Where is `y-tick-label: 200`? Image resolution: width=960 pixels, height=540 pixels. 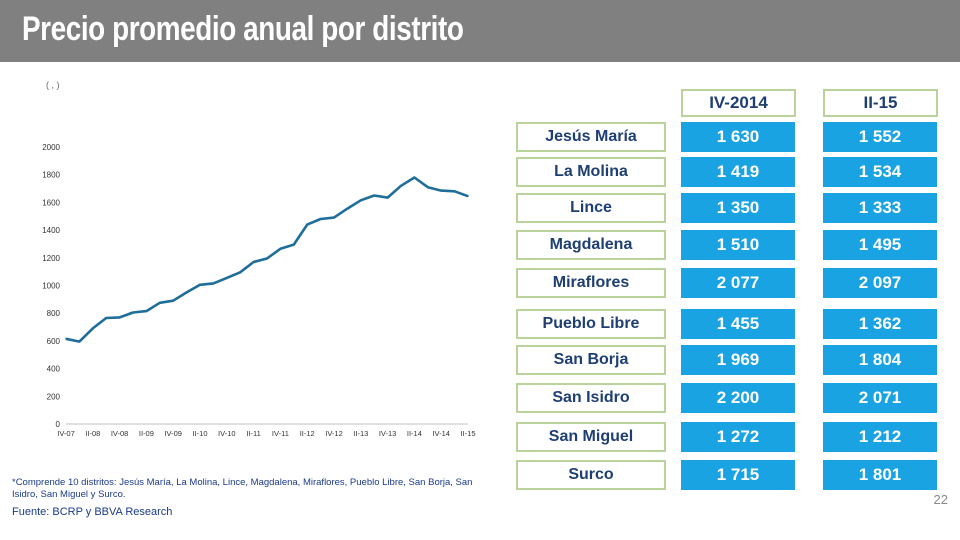 y-tick-label: 200 is located at coordinates (54, 396).